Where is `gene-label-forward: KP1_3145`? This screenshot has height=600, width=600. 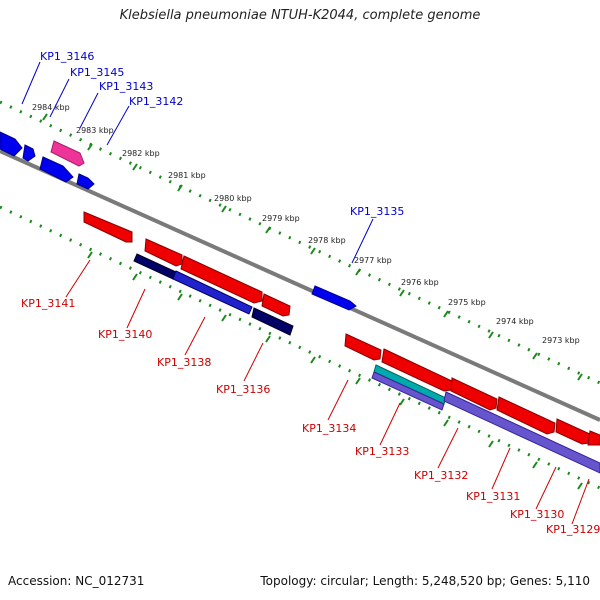
gene-label-forward: KP1_3145 is located at coordinates (97, 72).